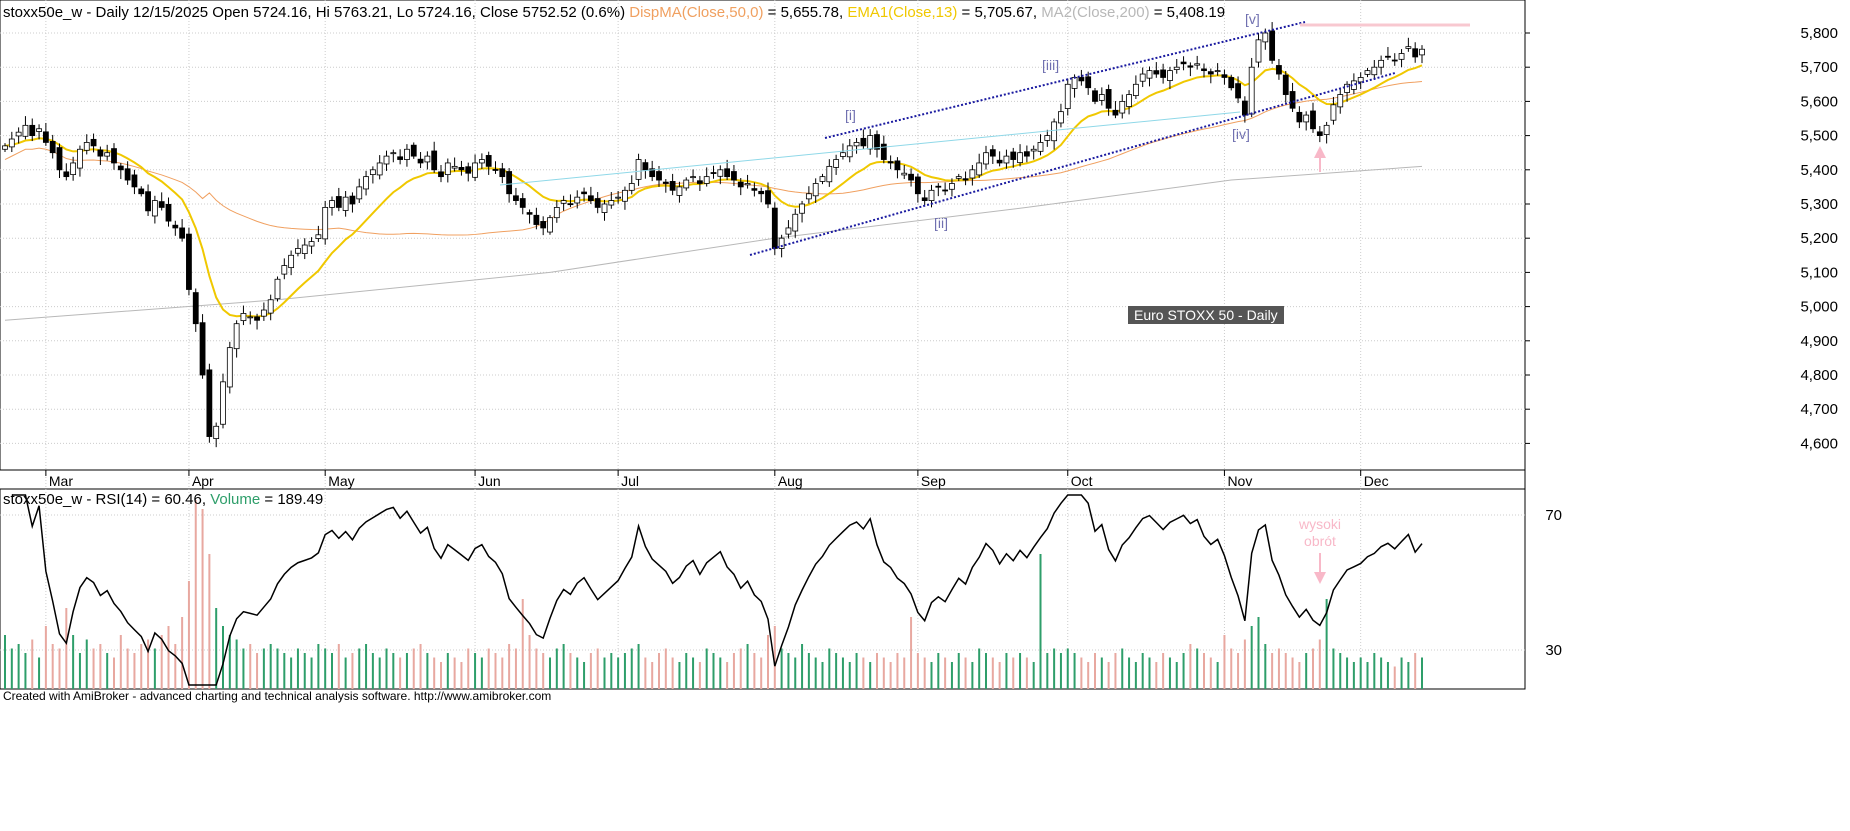  Describe the element at coordinates (1050, 65) in the screenshot. I see `wave-label: [iii]` at that location.